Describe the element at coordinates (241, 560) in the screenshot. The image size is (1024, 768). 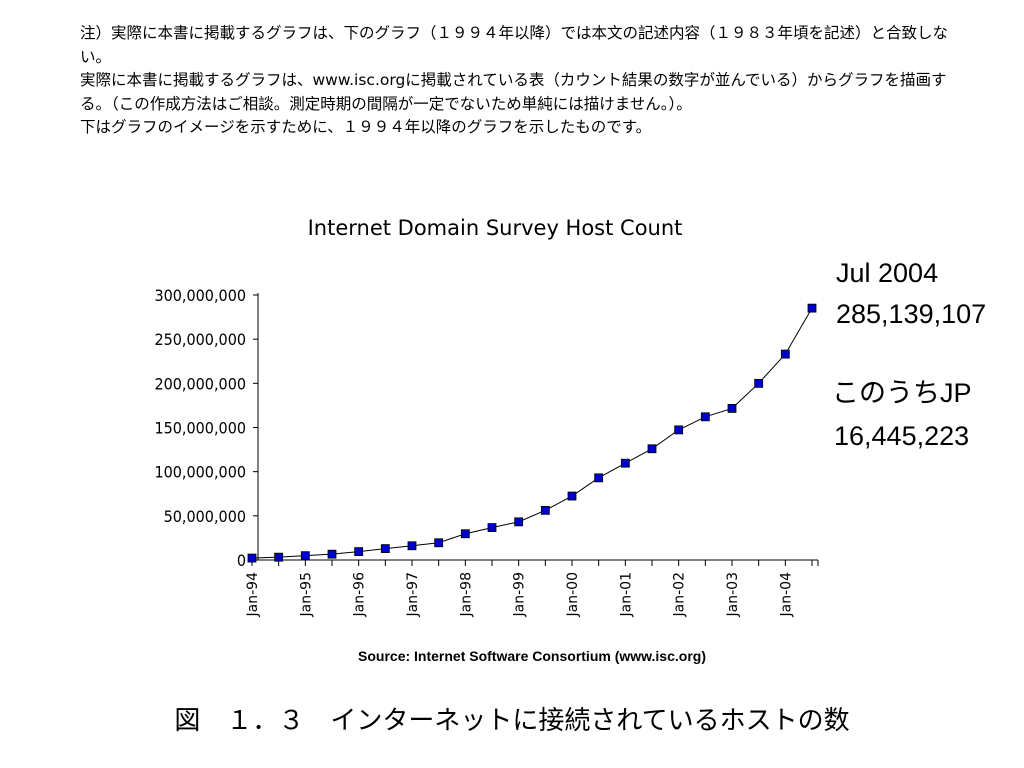
I see `y-tick-label: 0` at that location.